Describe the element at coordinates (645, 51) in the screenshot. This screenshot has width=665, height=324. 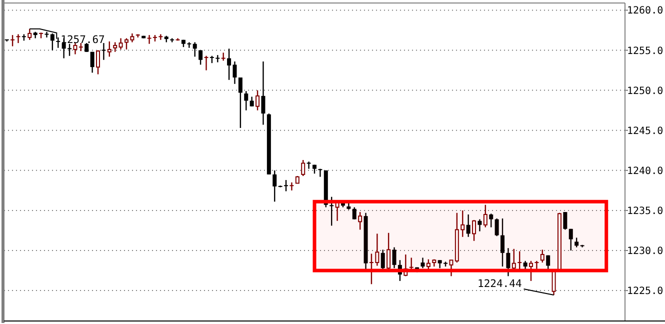
I see `y-tick-label: 1255.0` at that location.